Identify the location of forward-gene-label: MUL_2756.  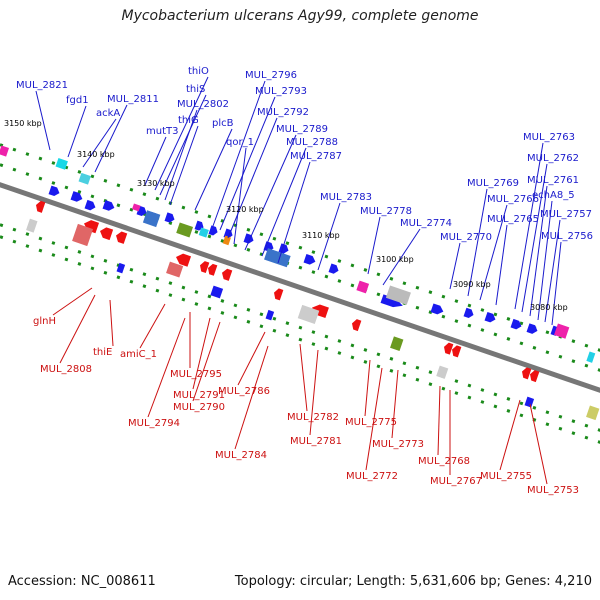
(567, 236).